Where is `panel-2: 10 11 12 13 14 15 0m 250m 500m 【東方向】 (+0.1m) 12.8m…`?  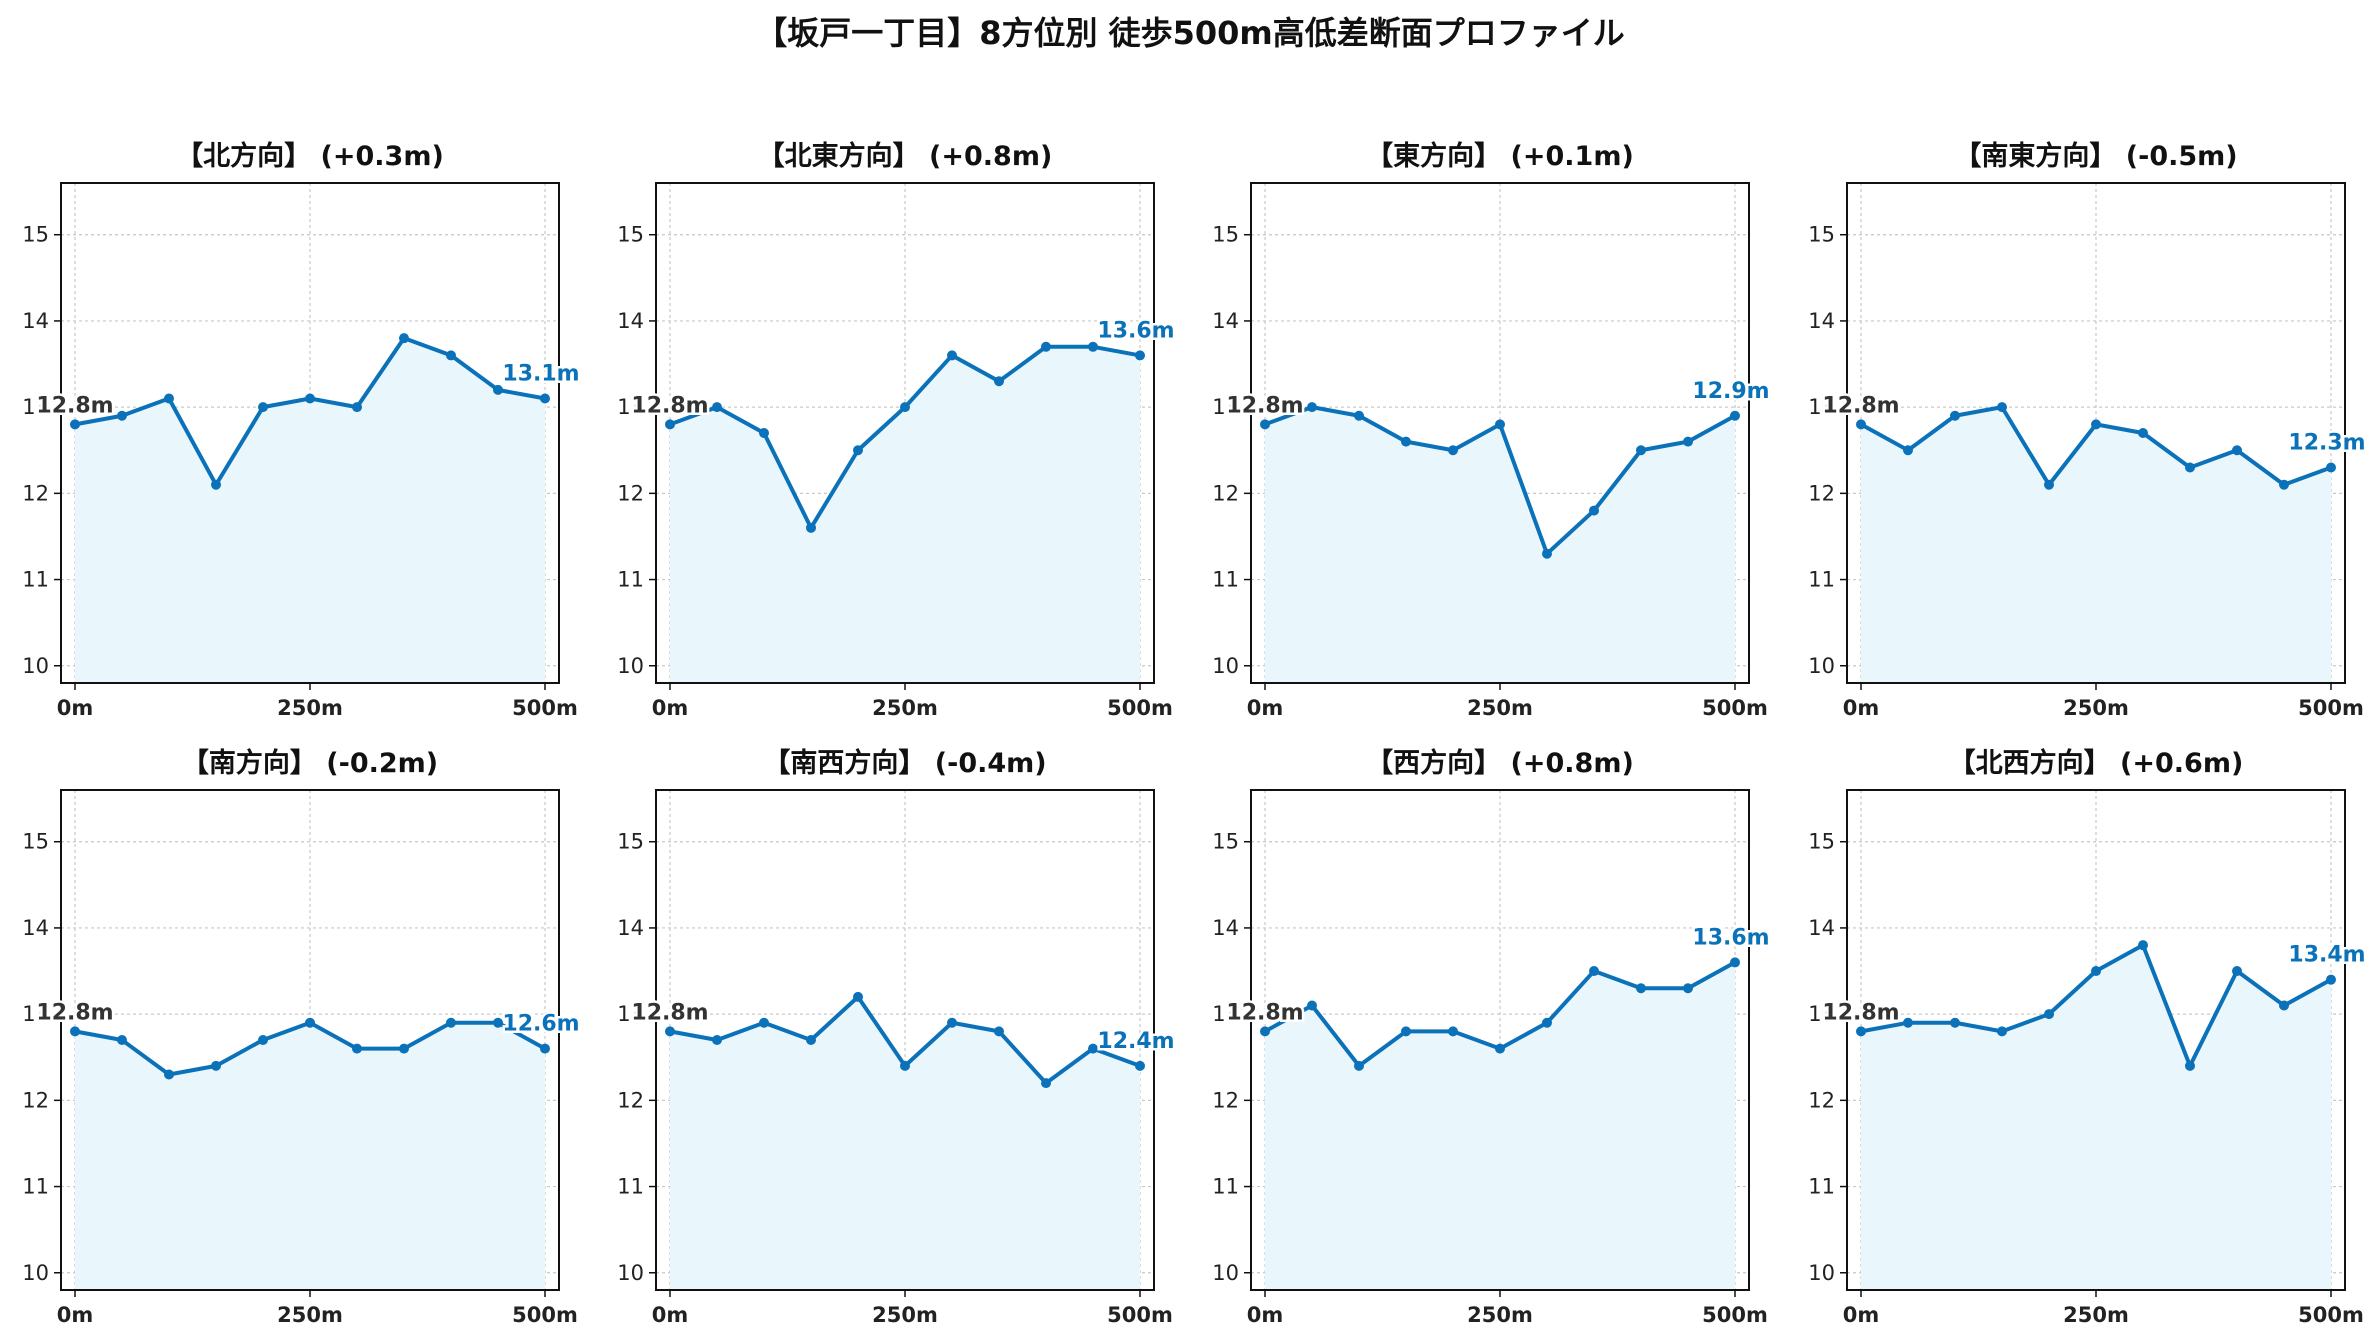 panel-2: 10 11 12 13 14 15 0m 250m 500m 【東方向】 (+0.1m) 12.8m… is located at coordinates (1492, 430).